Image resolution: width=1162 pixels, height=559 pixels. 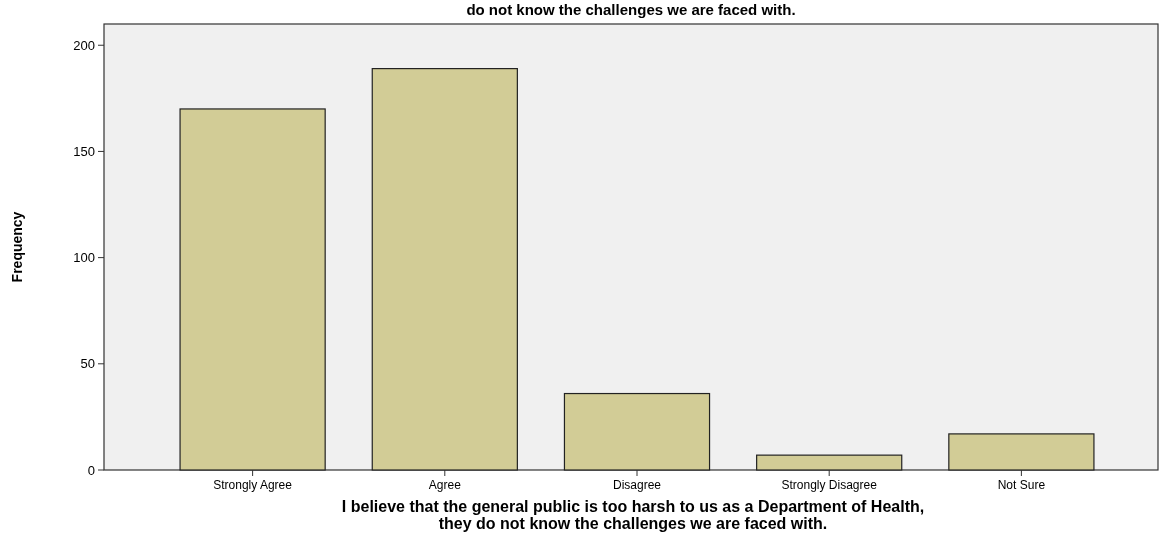 I want to click on x-tick-label: Not Sure, so click(x=1021, y=485).